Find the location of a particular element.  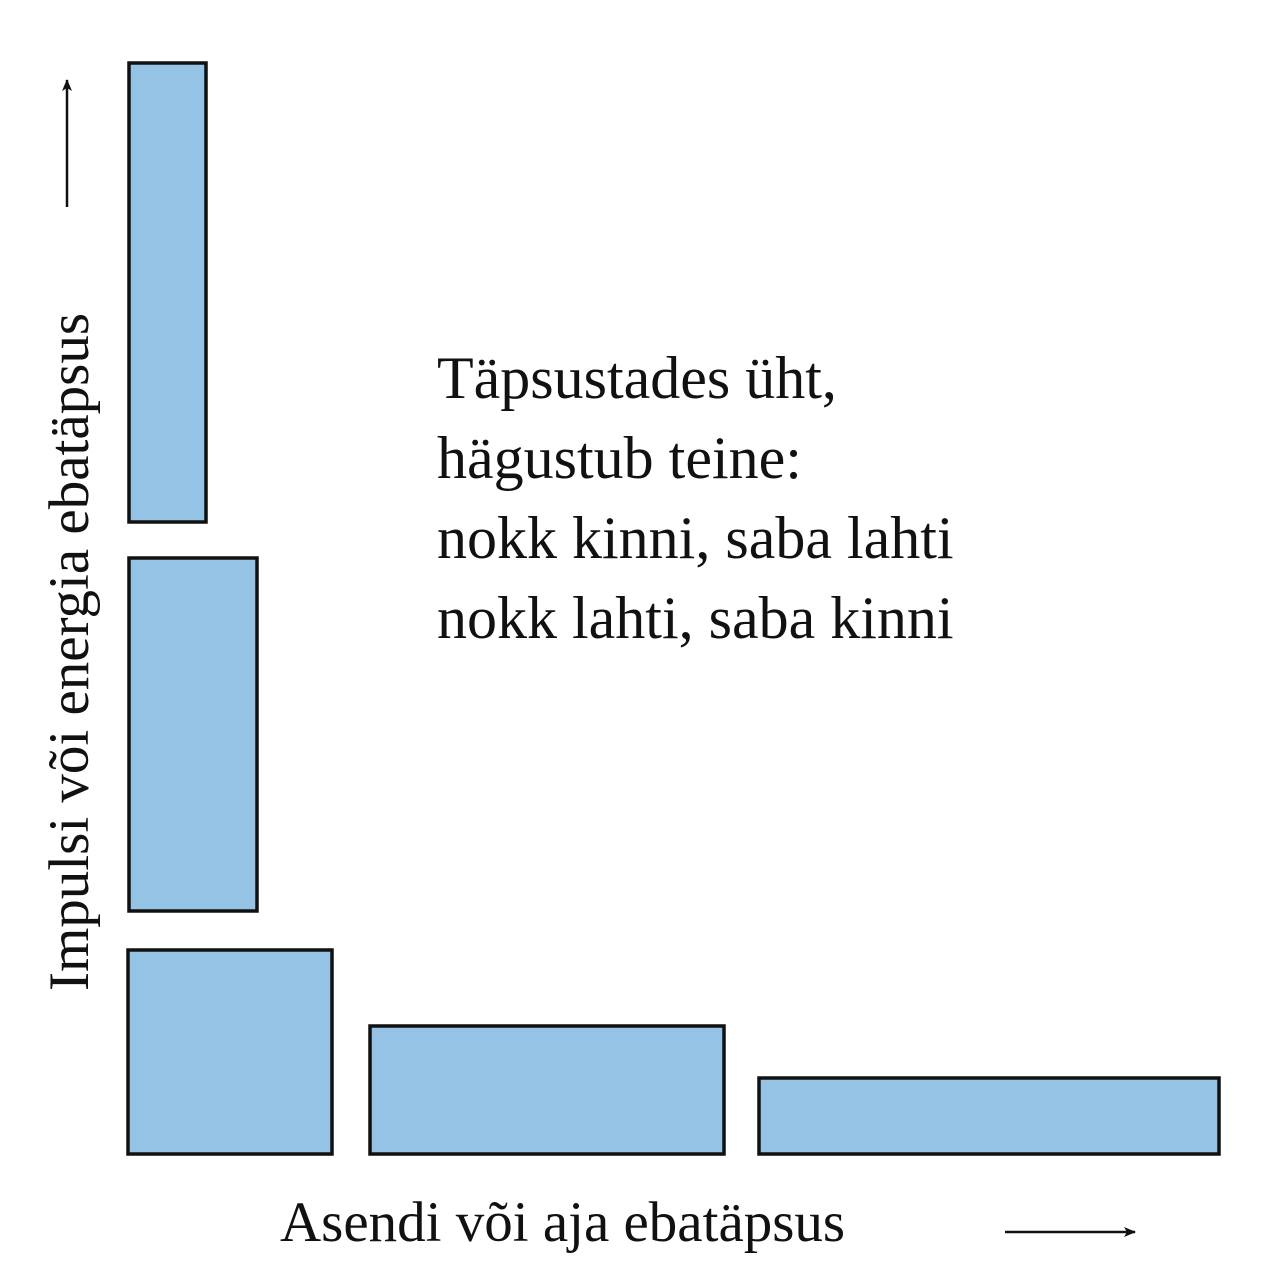

x-axis-label: Asendi või aja ebatäpsus is located at coordinates (563, 1222).